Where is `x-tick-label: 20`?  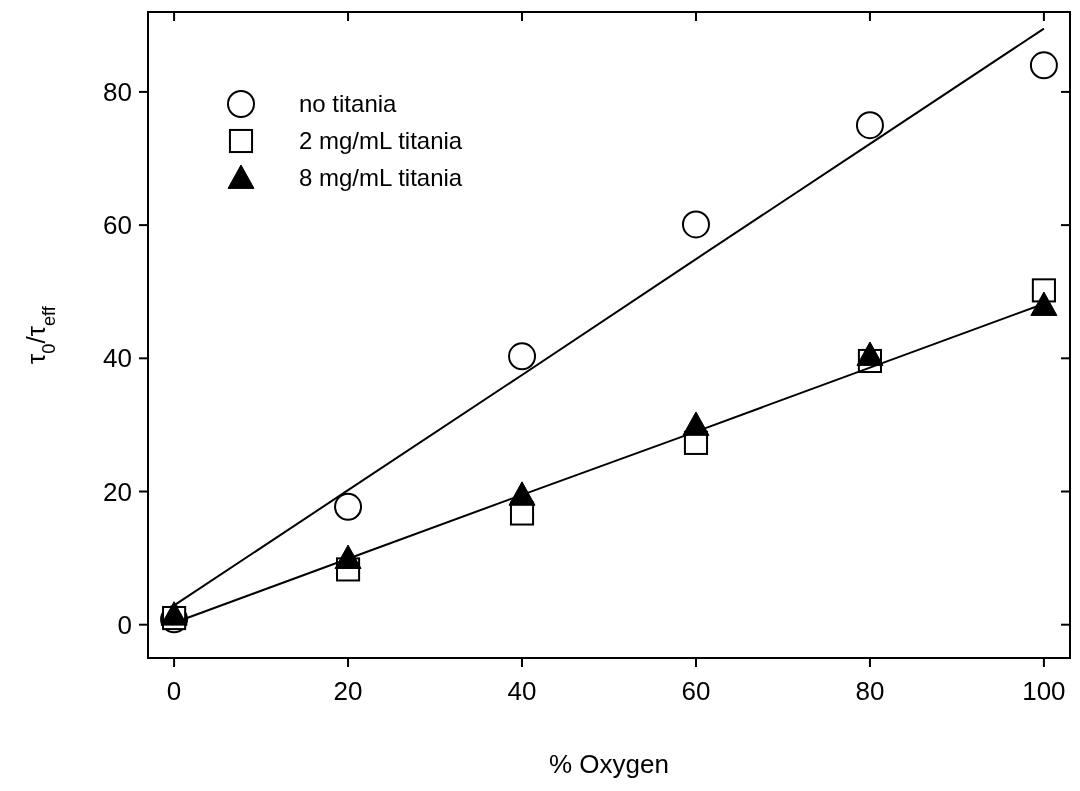
x-tick-label: 20 is located at coordinates (348, 691).